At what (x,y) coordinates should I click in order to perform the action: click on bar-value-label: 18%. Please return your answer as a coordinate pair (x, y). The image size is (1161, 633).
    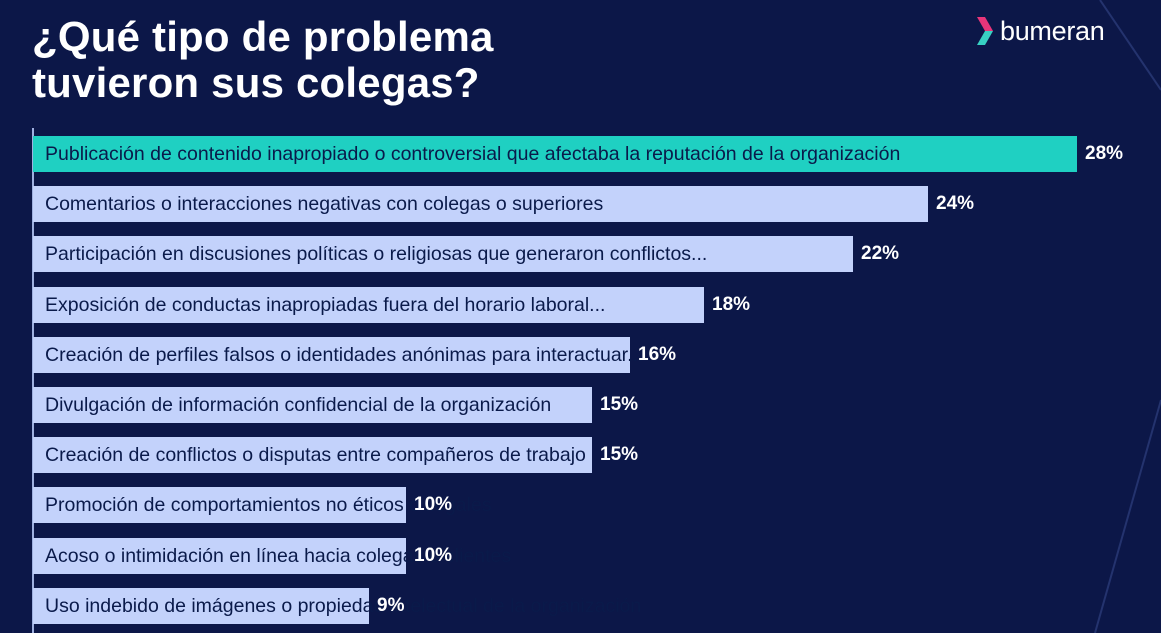
    Looking at the image, I should click on (731, 304).